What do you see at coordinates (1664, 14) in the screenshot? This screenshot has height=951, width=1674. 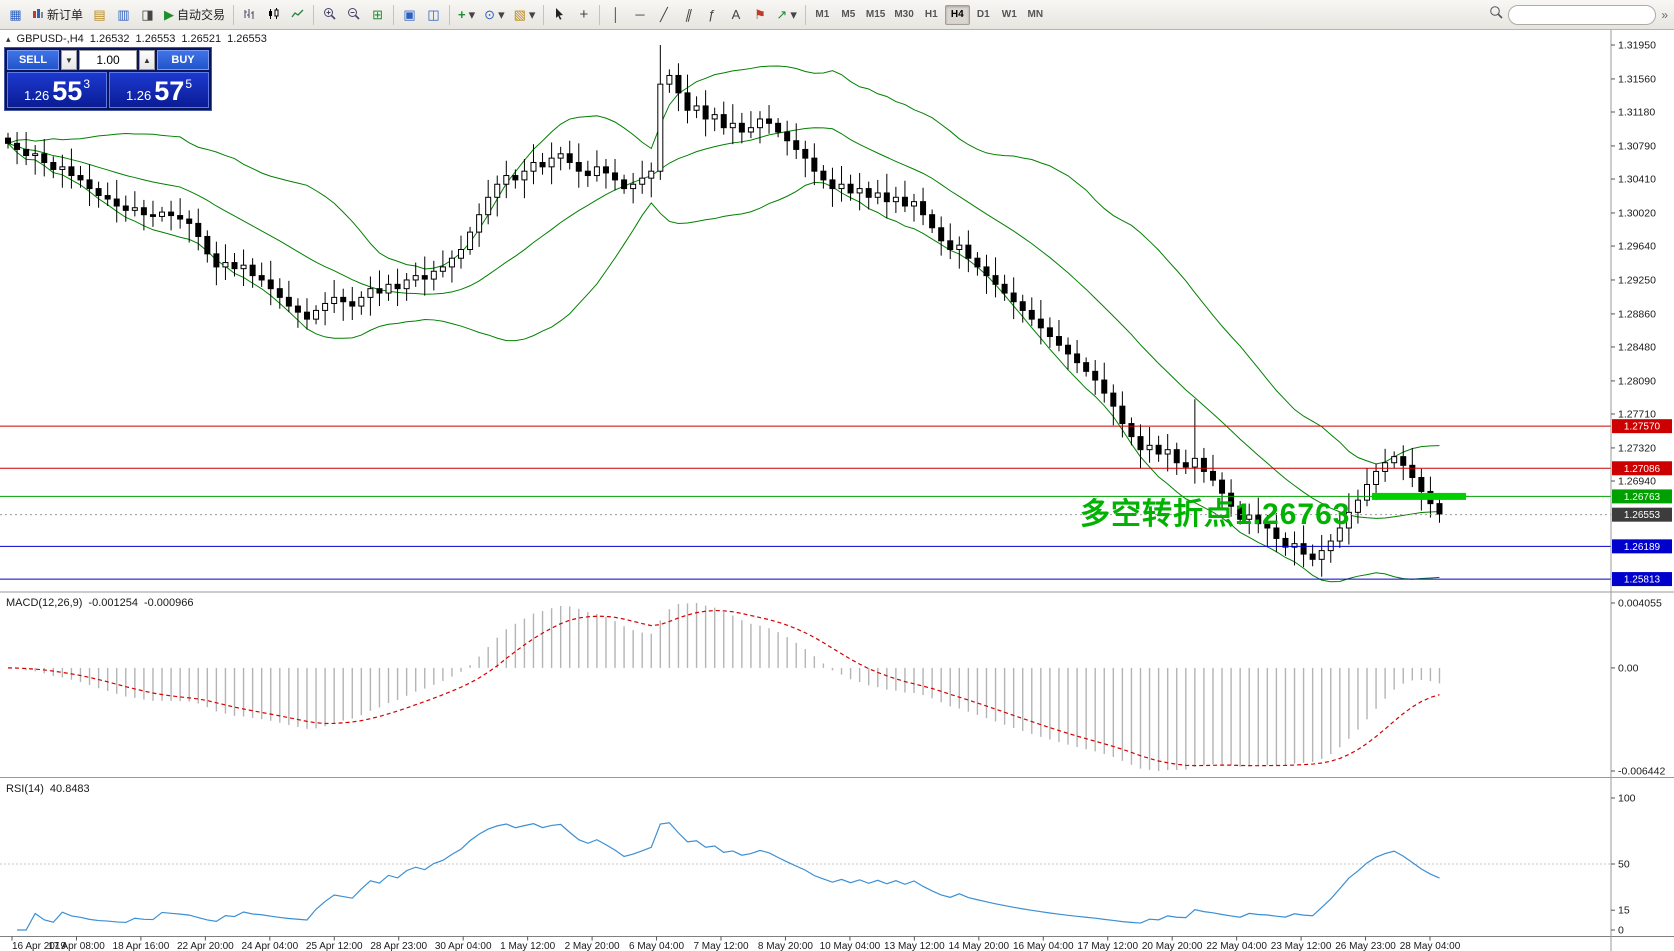 I see `chevrons-icon: »` at bounding box center [1664, 14].